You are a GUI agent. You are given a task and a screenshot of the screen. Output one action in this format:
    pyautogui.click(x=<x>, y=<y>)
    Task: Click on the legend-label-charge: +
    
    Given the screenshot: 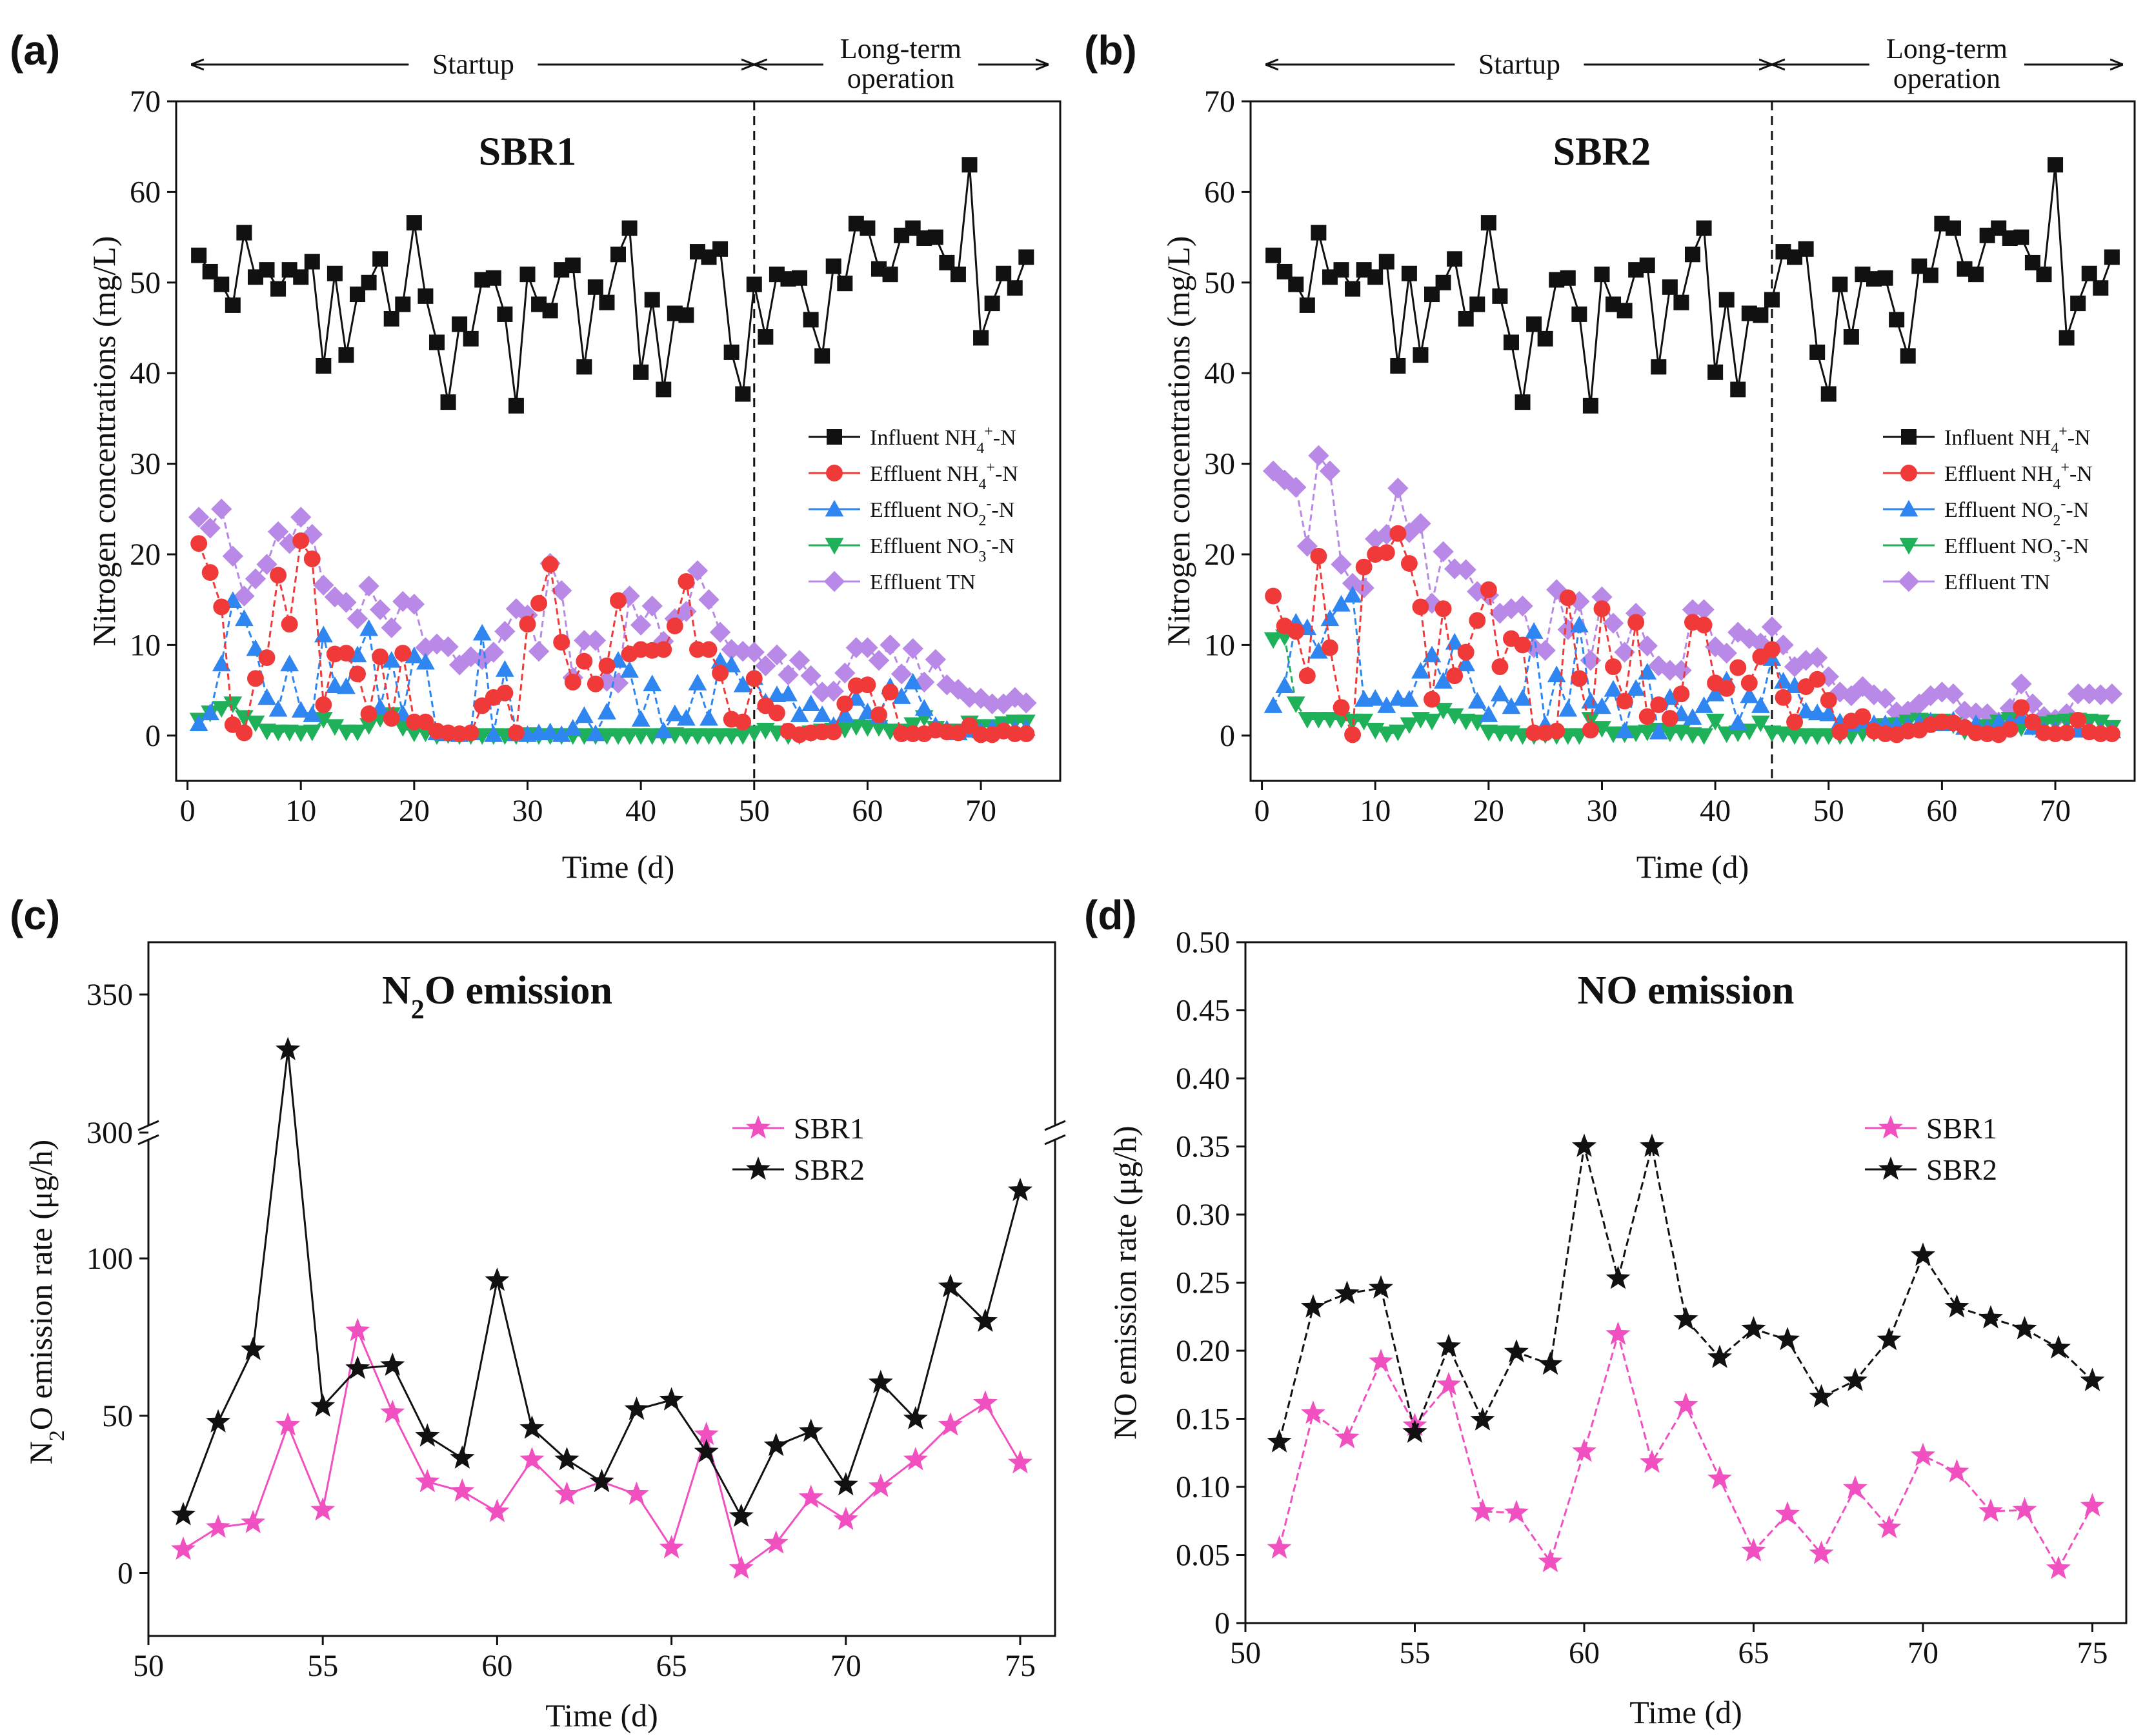 What is the action you would take?
    pyautogui.click(x=988, y=431)
    